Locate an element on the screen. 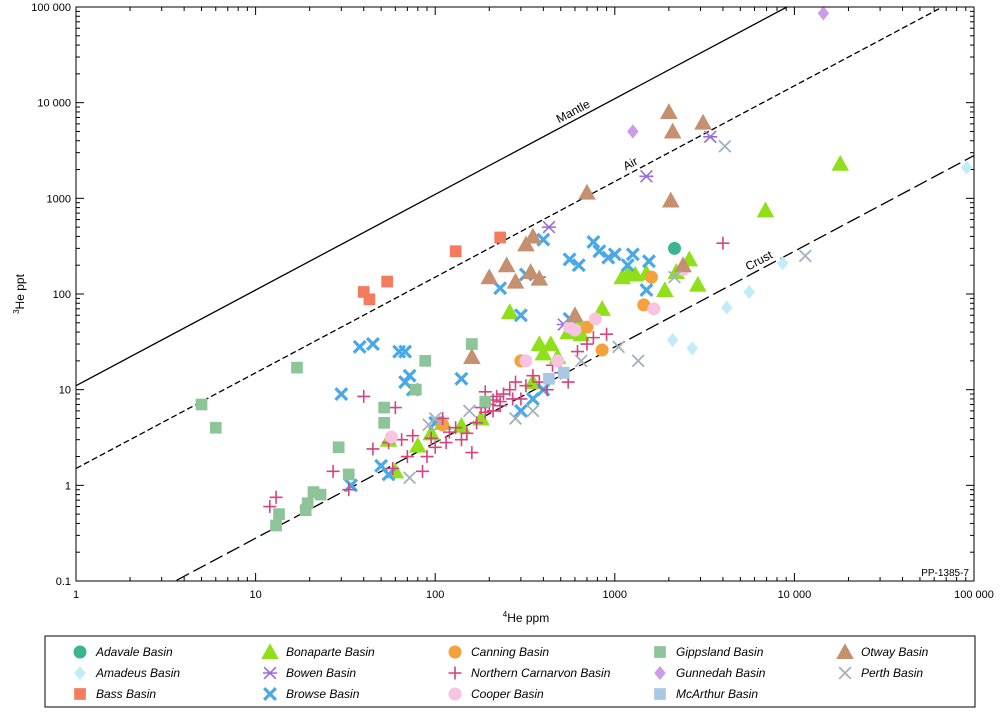  legend-item-amadeus-basin: Amadeus Basin is located at coordinates (127, 673).